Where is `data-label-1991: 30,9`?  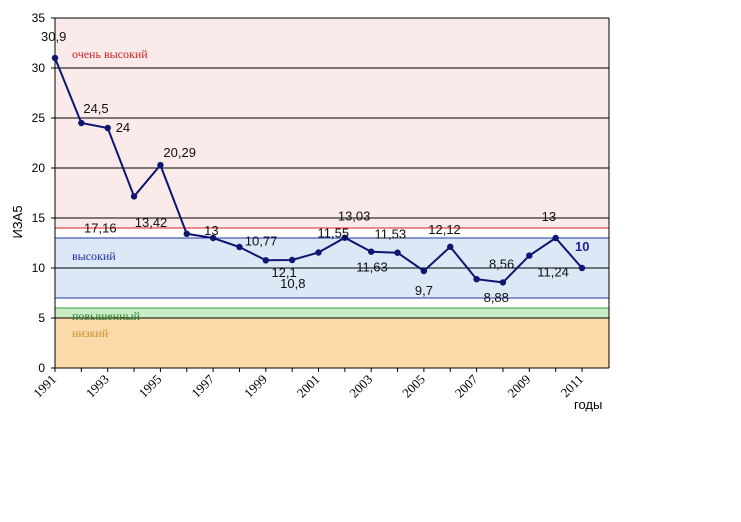
data-label-1991: 30,9 is located at coordinates (53, 36).